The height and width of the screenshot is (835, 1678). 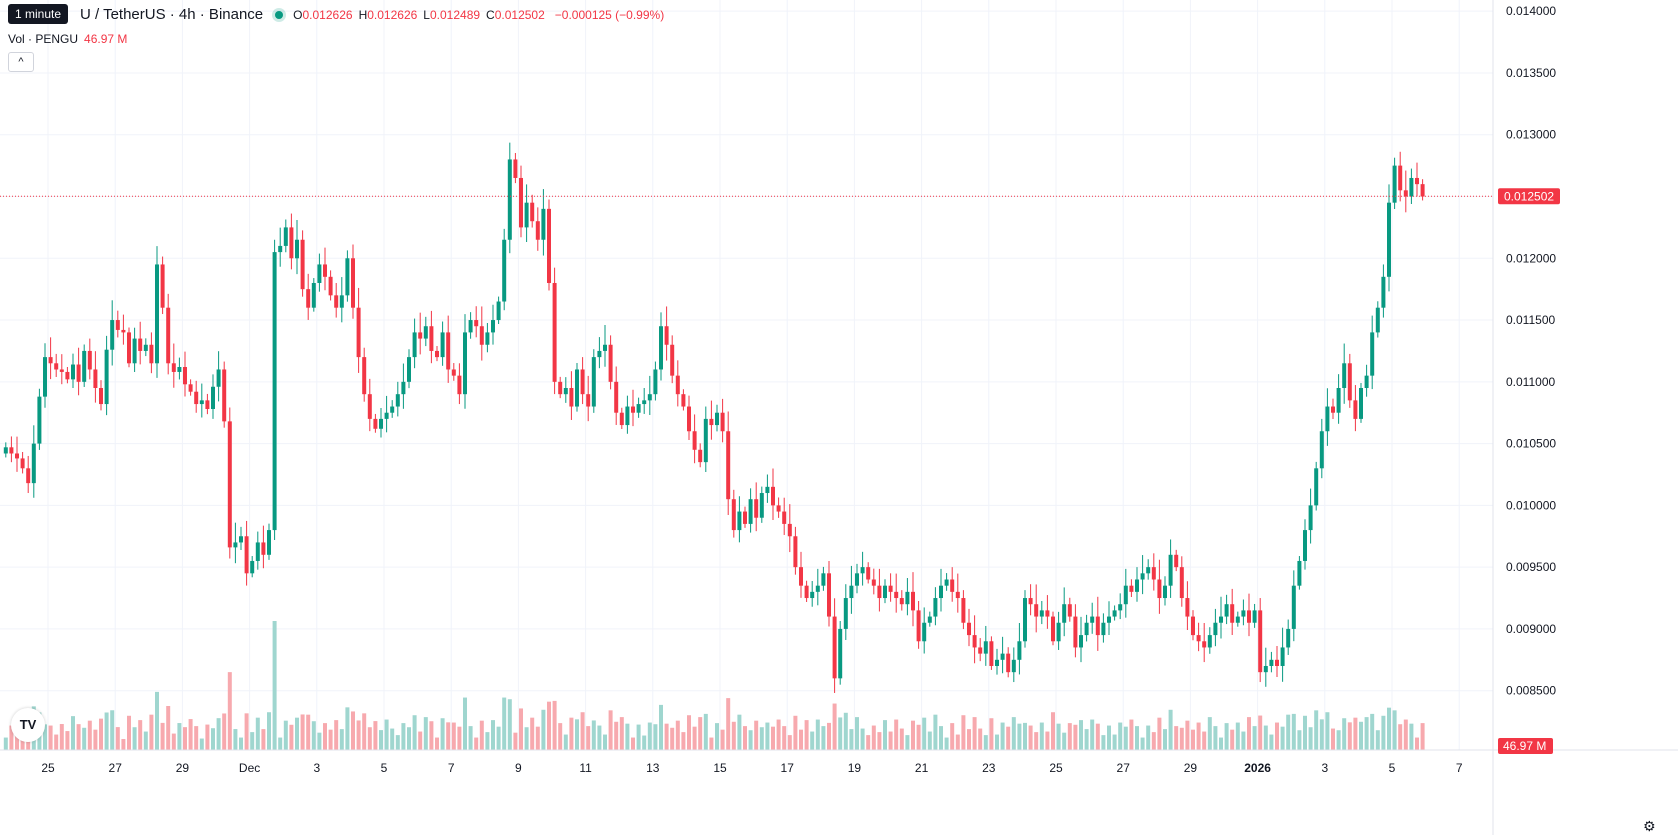 I want to click on y-tick-label: 0.009500, so click(x=1531, y=567).